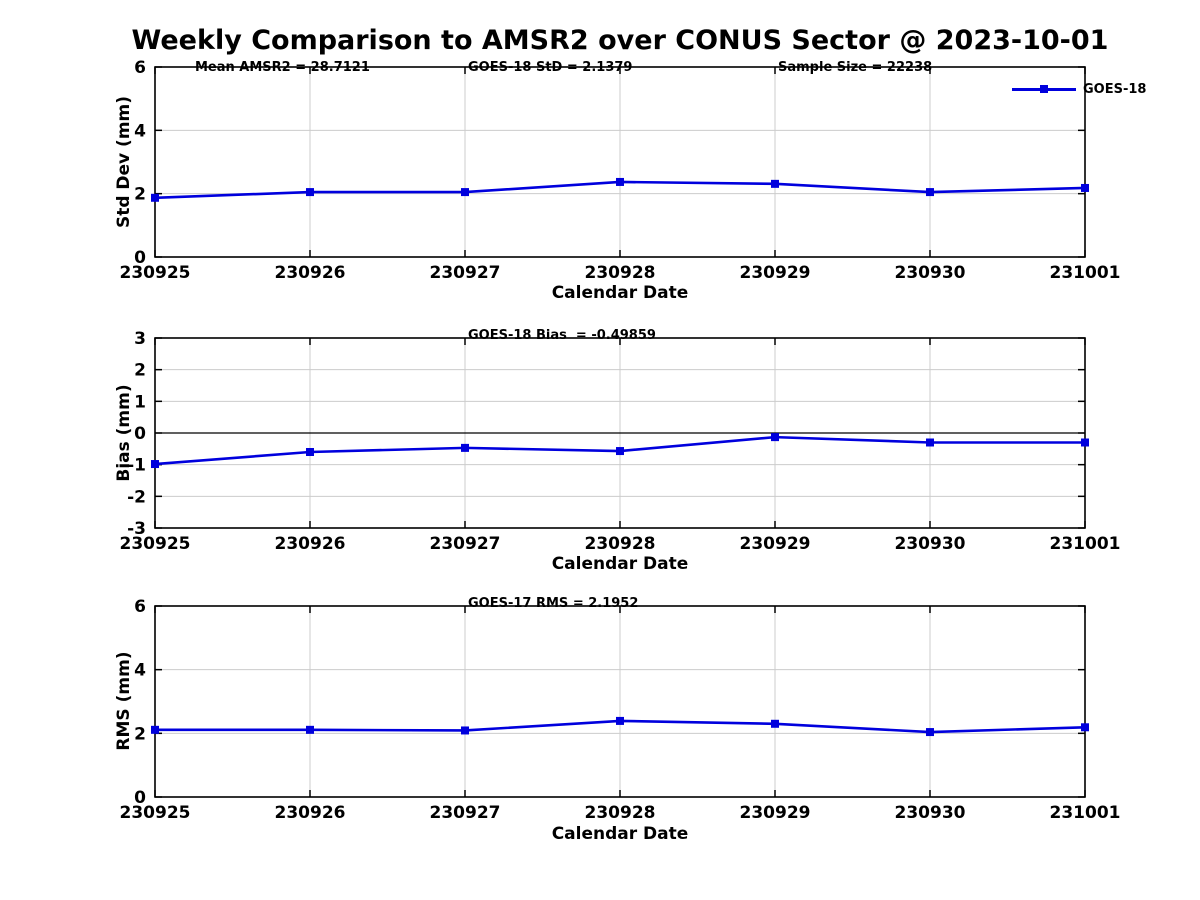  What do you see at coordinates (140, 402) in the screenshot?
I see `y-tick-label: 1` at bounding box center [140, 402].